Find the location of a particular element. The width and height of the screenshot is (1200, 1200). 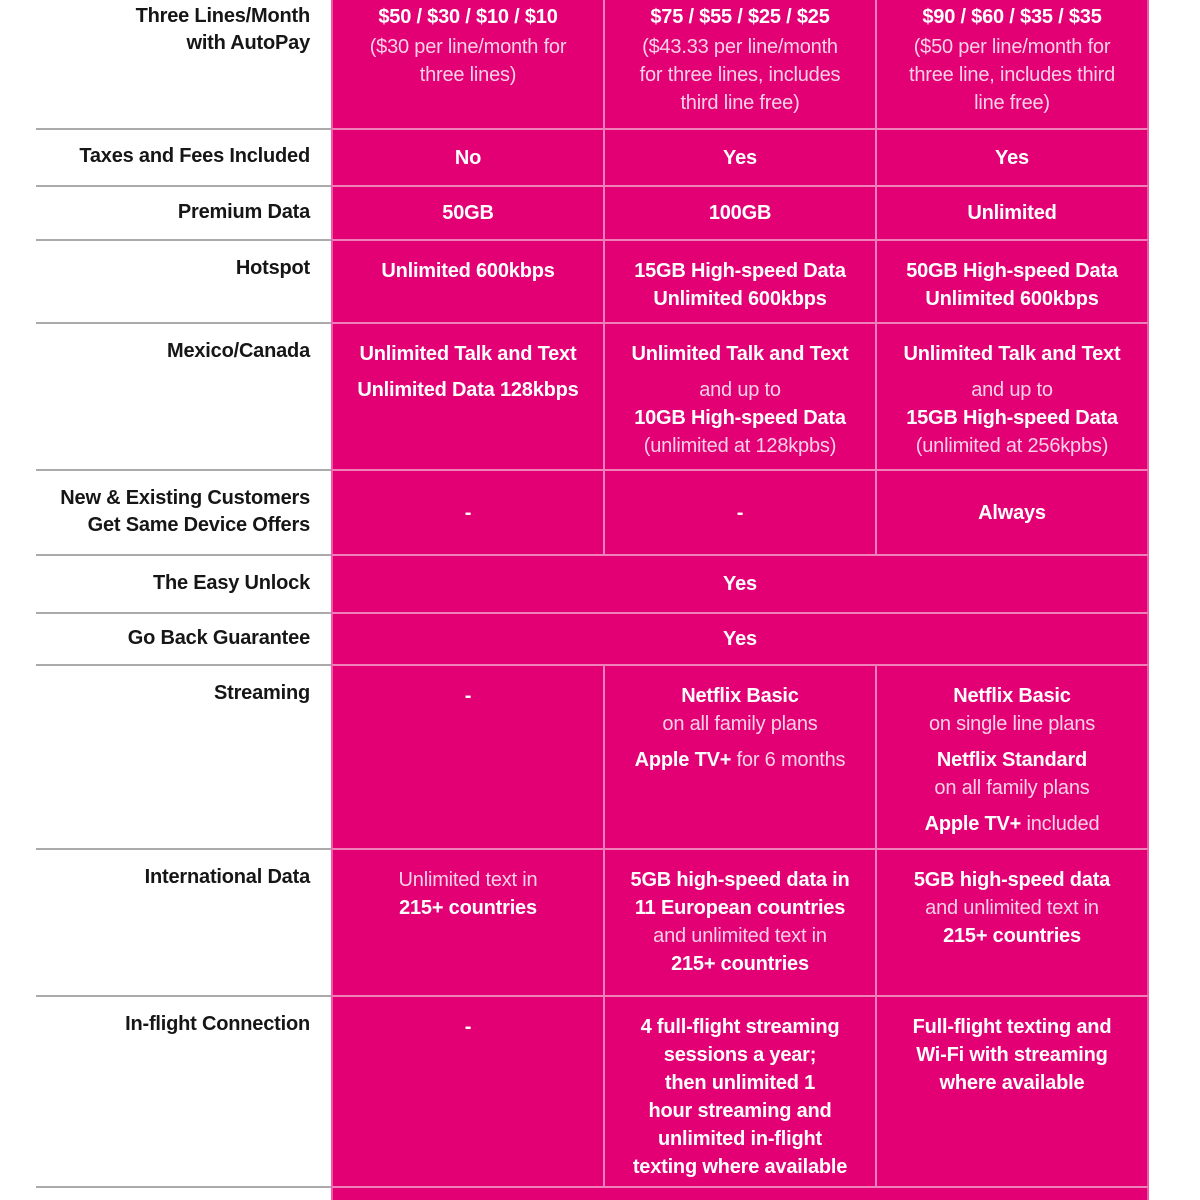

table-row-go-back-guarantee: Go Back Guarantee Yes is located at coordinates (600, 638).